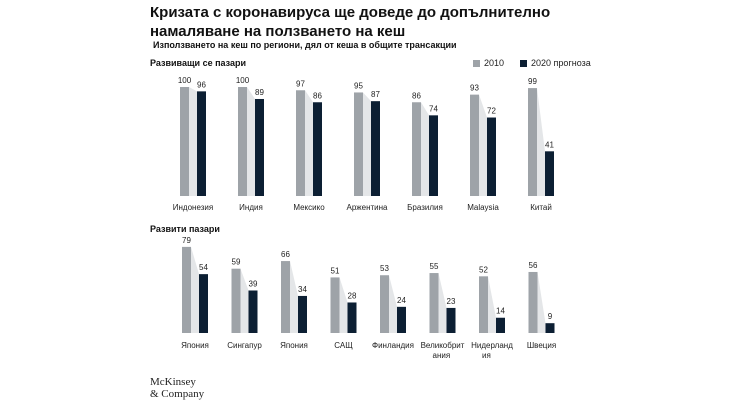 Image resolution: width=740 pixels, height=417 pixels. Describe the element at coordinates (393, 345) in the screenshot. I see `category-label: Финландия` at that location.